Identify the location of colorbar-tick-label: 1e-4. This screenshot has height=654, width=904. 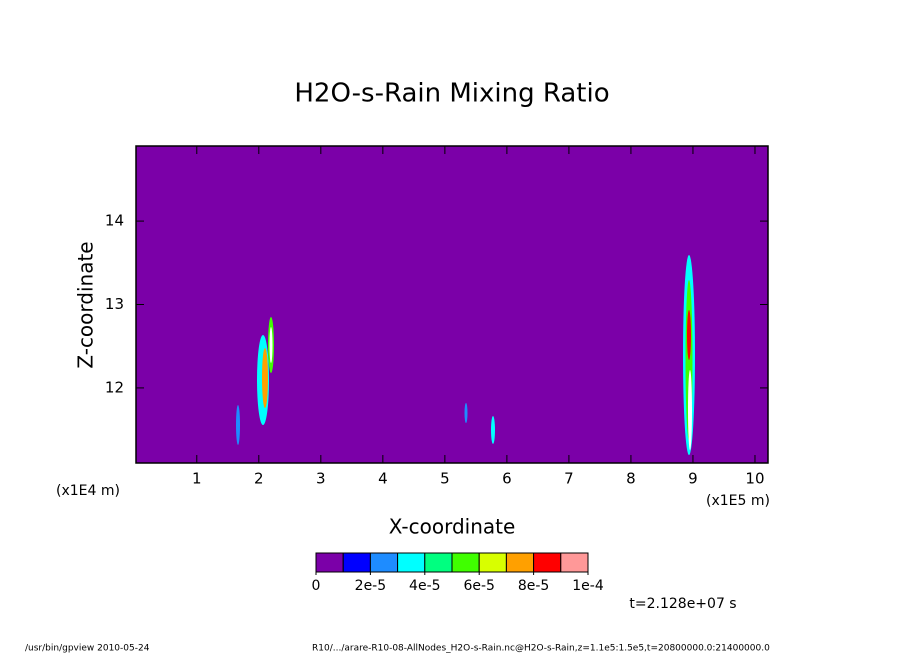
(588, 586).